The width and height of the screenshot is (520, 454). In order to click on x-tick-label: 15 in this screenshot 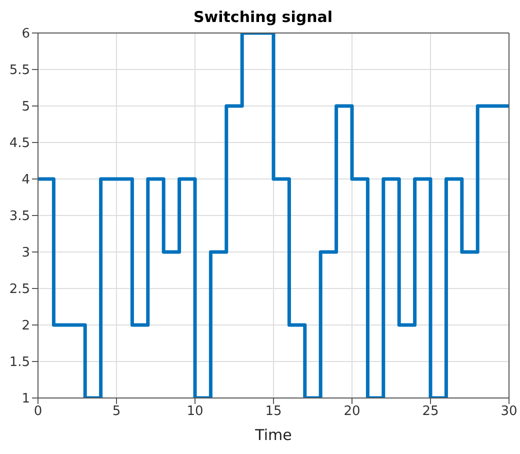, I will do `click(273, 412)`.